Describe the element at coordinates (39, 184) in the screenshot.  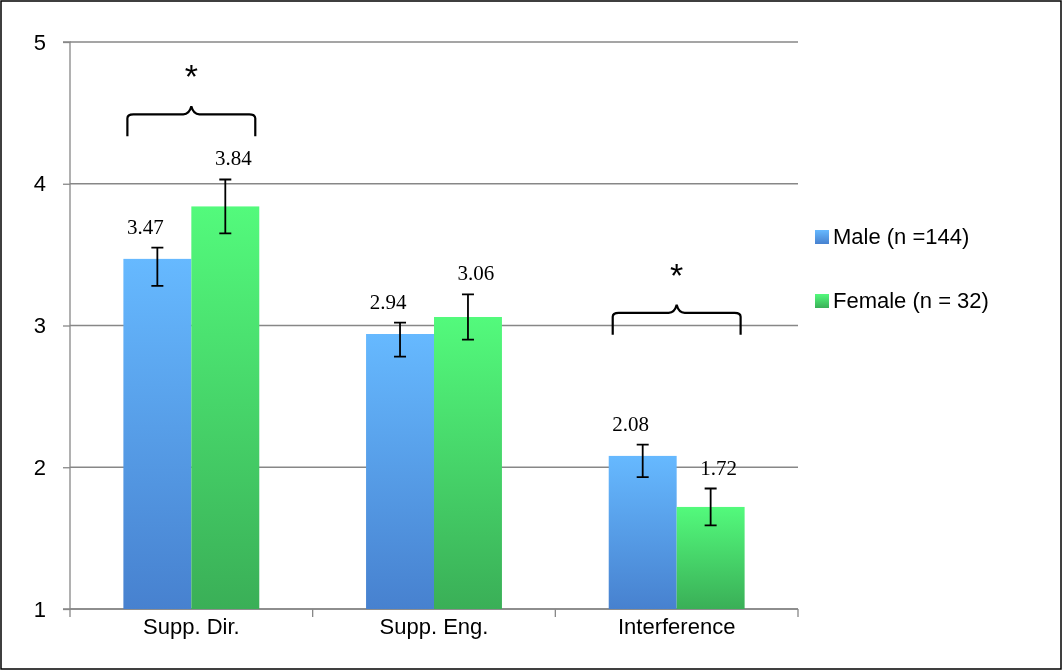
I see `y-tick-label: 4` at that location.